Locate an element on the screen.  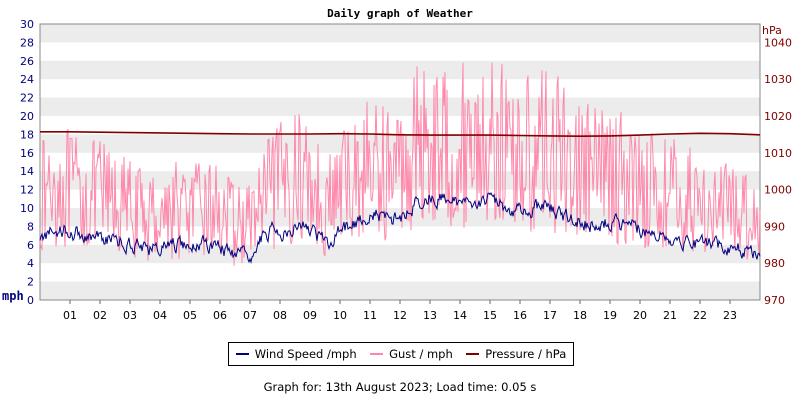
y-tick-label-left: 22 is located at coordinates (27, 98).